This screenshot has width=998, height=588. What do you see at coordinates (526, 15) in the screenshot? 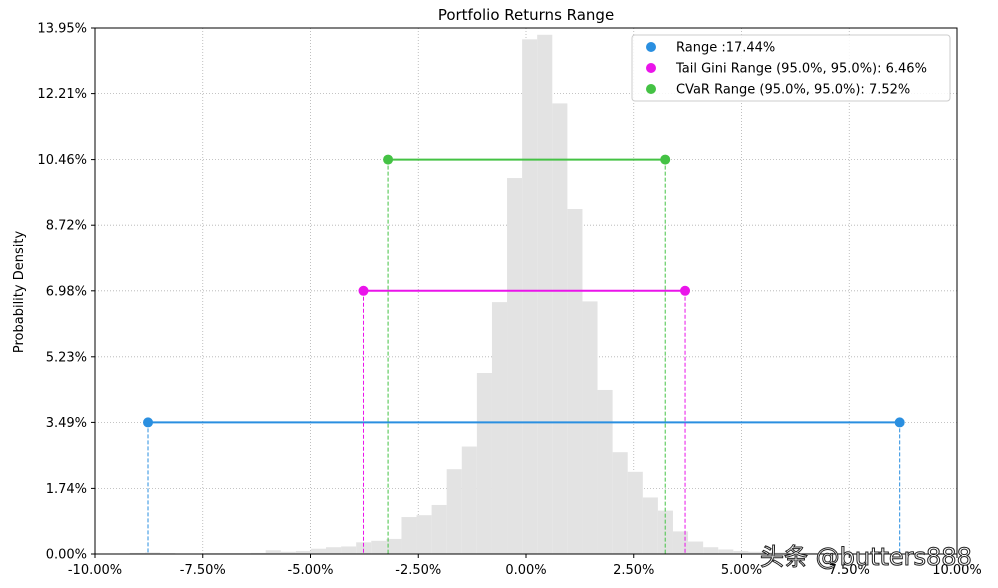
I see `chart-title: Portfolio Returns Range` at bounding box center [526, 15].